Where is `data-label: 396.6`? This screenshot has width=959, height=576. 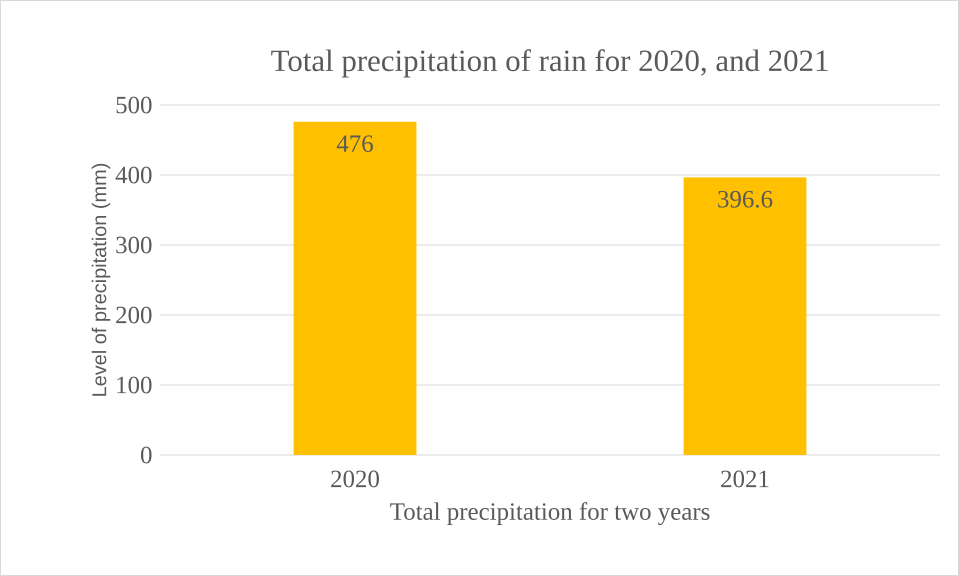 data-label: 396.6 is located at coordinates (745, 199).